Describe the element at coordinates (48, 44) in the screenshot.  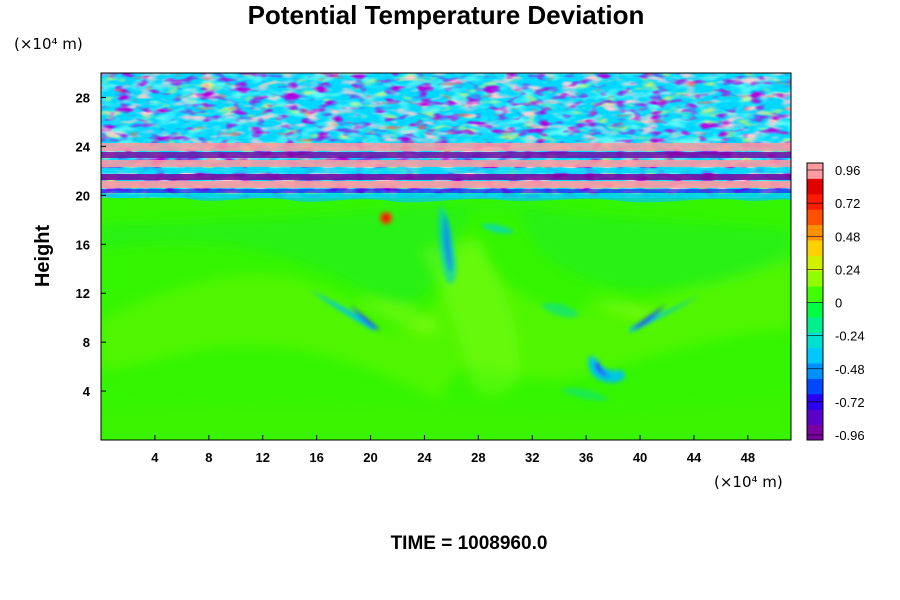
I see `y-unit-label: (×10⁴ m)` at that location.